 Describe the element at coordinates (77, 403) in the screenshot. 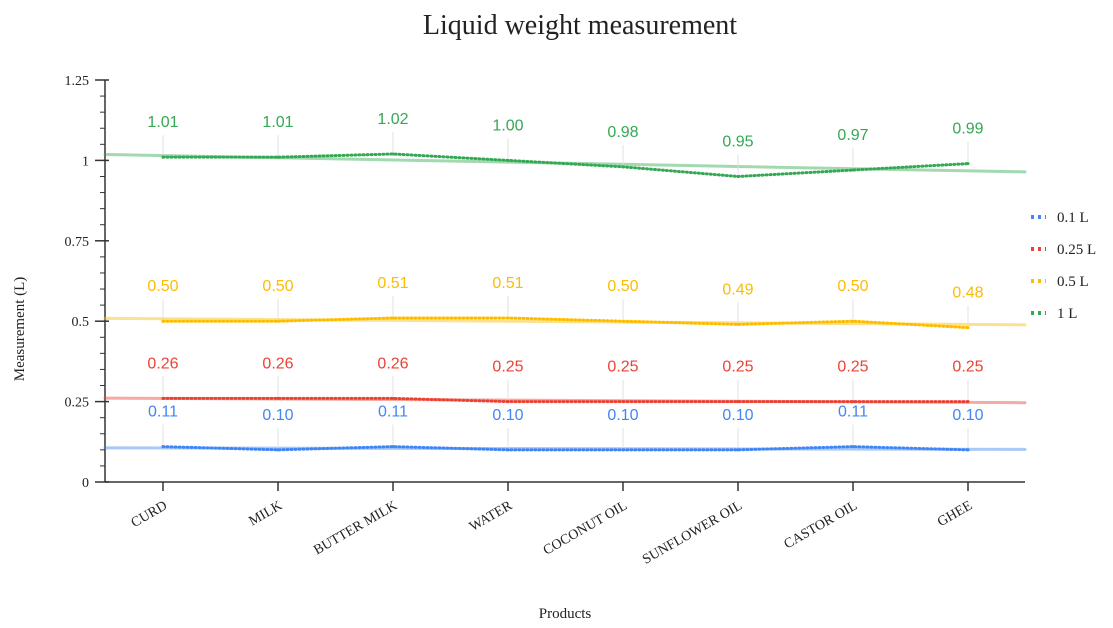

I see `y-tick-label: 0.25` at that location.